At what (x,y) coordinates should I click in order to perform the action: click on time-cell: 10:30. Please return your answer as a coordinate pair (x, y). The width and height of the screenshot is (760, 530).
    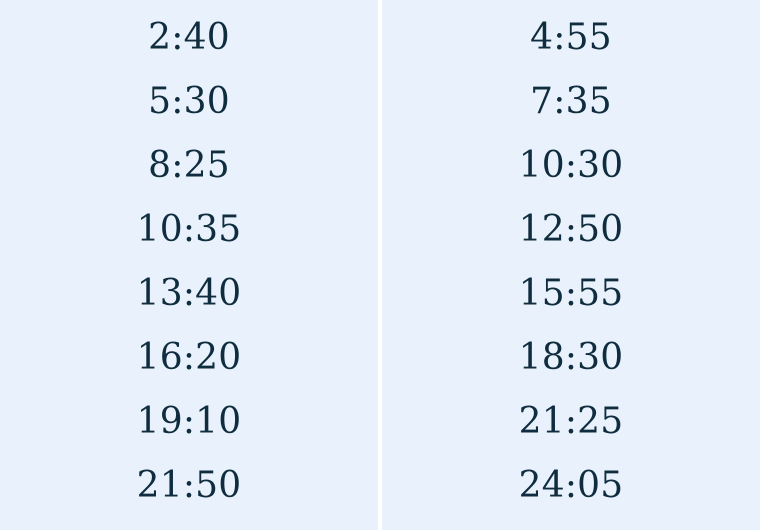
    Looking at the image, I should click on (571, 165).